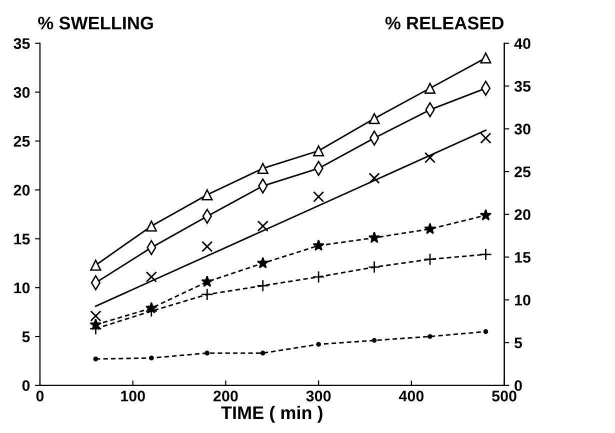 The image size is (615, 433). I want to click on y-tick-label: 0, so click(26, 386).